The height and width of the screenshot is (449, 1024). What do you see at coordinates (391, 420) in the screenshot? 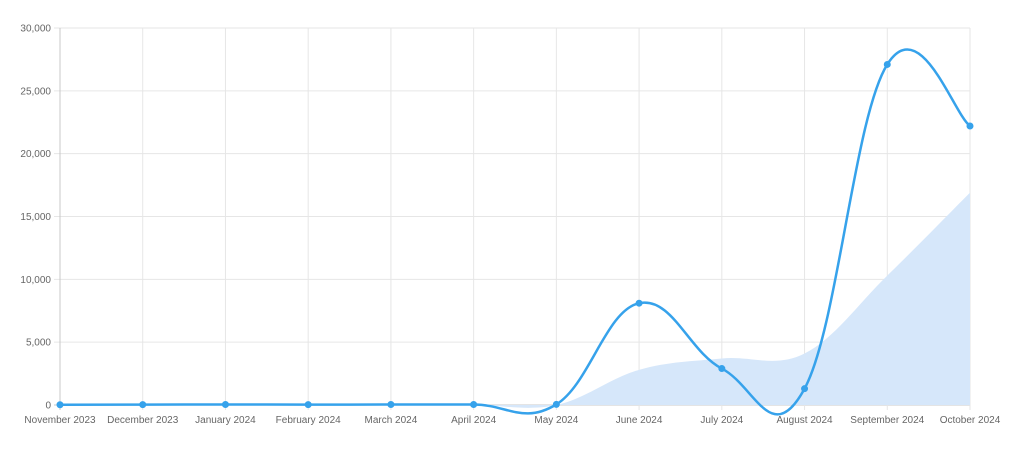
I see `x-tick-label: March 2024` at bounding box center [391, 420].